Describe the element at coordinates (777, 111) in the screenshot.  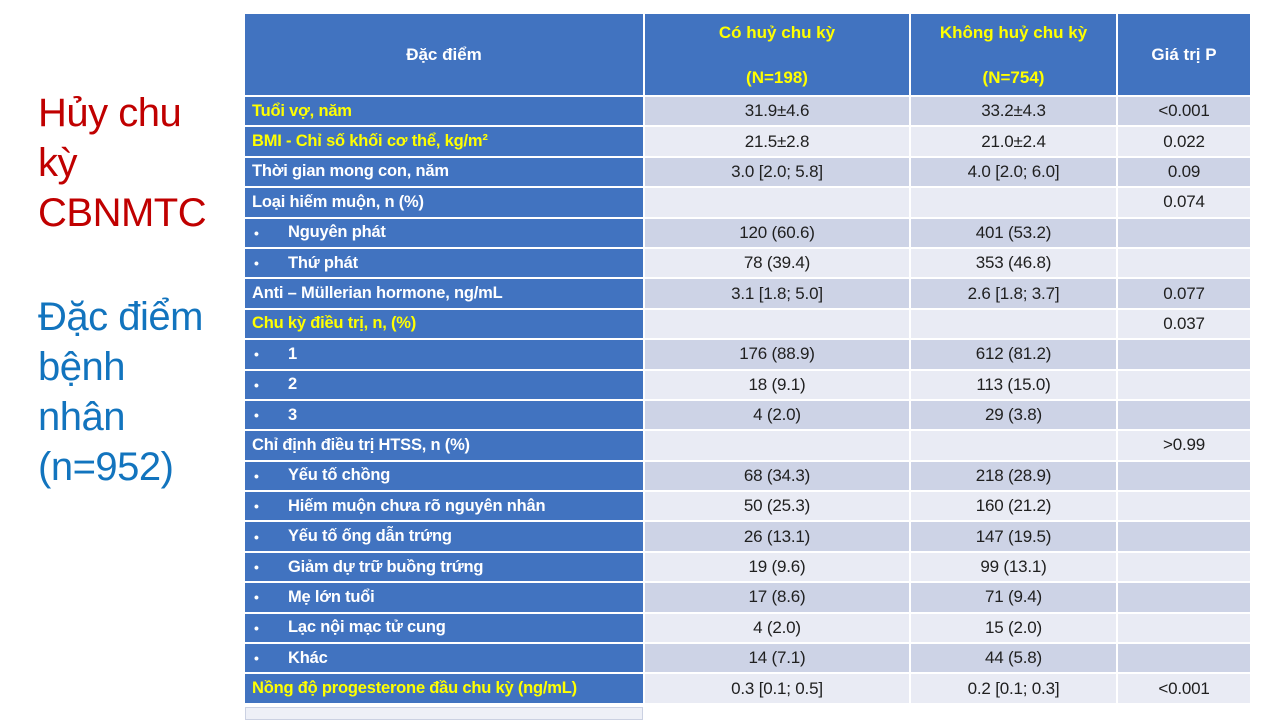
I see `value-cell-cancelled: 31.9±4.6` at that location.